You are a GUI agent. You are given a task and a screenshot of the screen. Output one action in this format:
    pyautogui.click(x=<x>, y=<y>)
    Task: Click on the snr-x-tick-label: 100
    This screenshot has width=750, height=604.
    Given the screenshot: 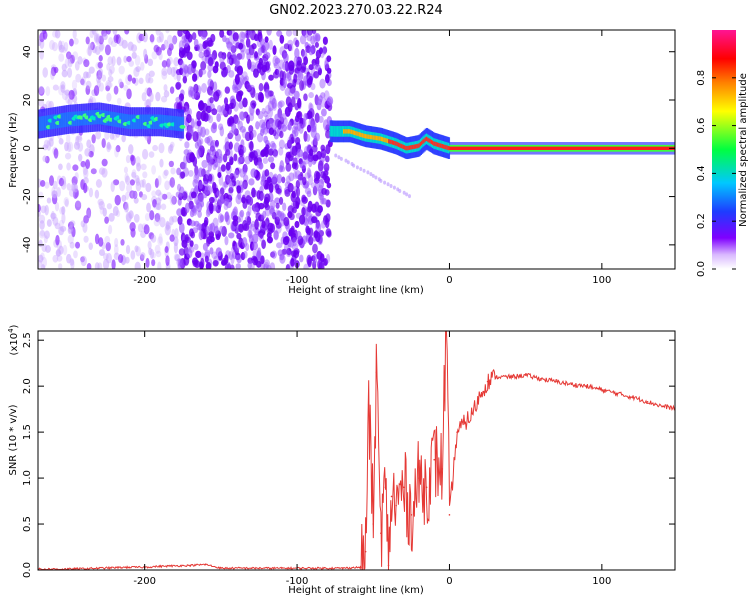 What is the action you would take?
    pyautogui.click(x=601, y=581)
    